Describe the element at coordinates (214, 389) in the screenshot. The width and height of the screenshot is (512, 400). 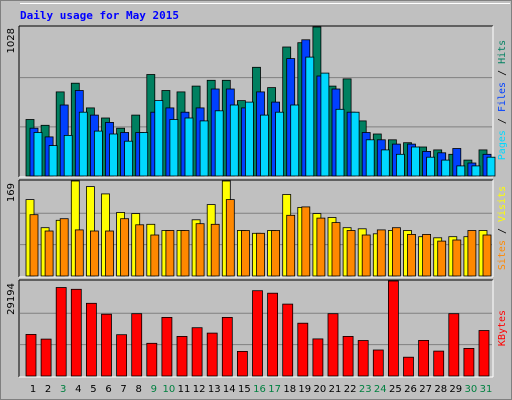
I see `x-tick-label: 13` at that location.